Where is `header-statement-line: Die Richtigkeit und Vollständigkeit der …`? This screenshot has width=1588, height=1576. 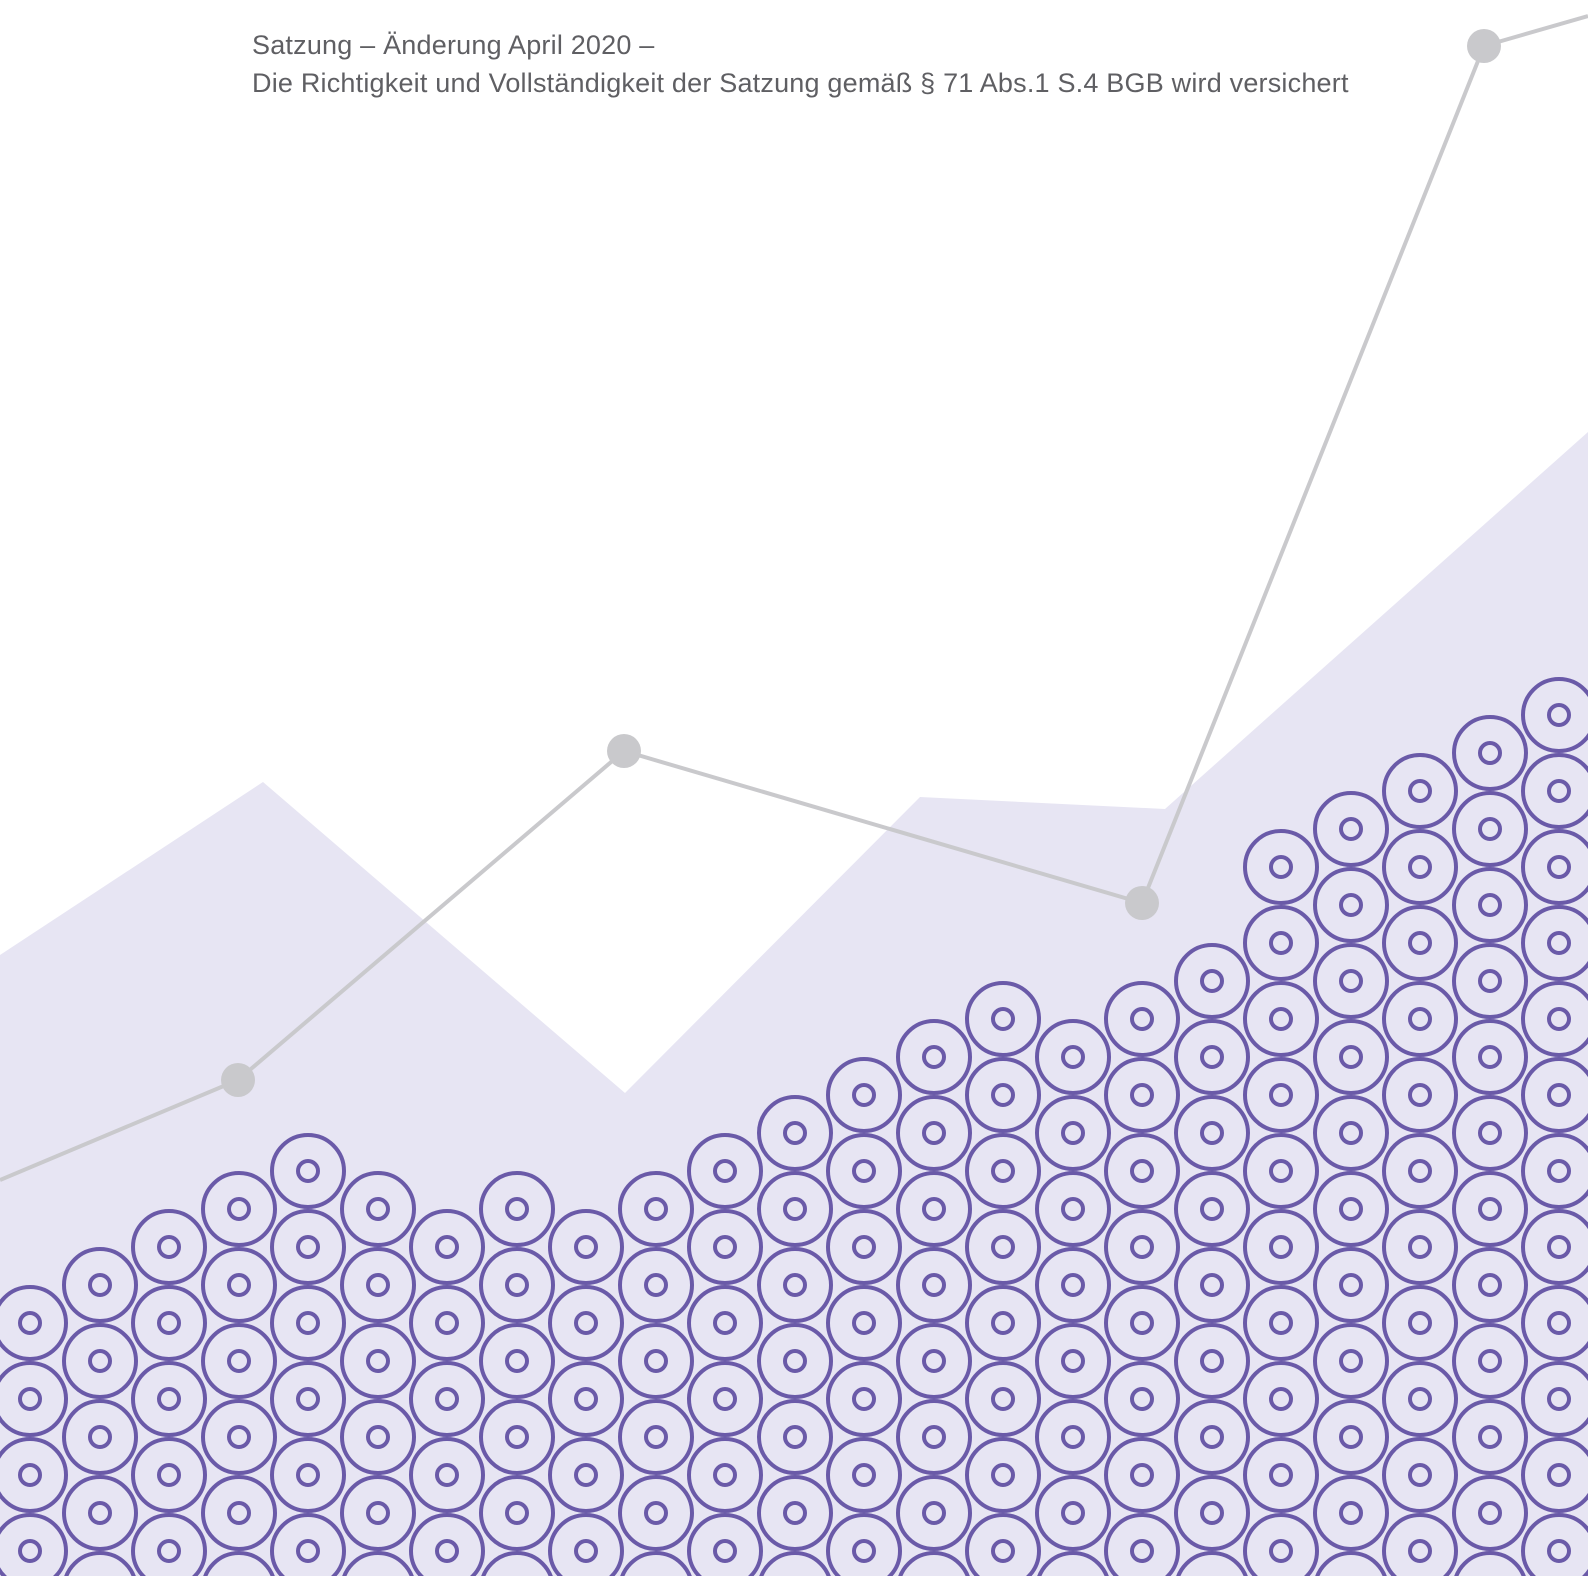 header-statement-line: Die Richtigkeit und Vollständigkeit der … is located at coordinates (800, 83).